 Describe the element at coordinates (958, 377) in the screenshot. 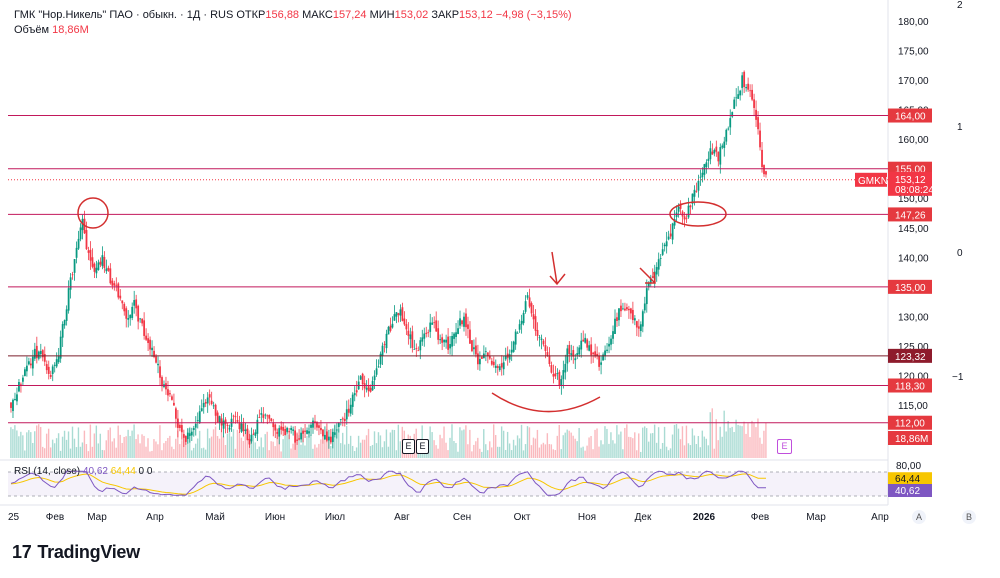

I see `right-scale-minus1: −1` at that location.